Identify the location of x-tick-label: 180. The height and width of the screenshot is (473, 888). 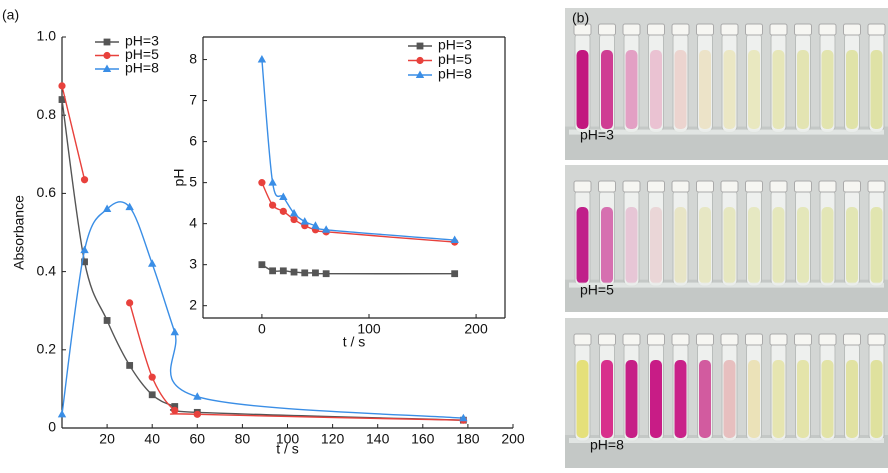
(468, 439).